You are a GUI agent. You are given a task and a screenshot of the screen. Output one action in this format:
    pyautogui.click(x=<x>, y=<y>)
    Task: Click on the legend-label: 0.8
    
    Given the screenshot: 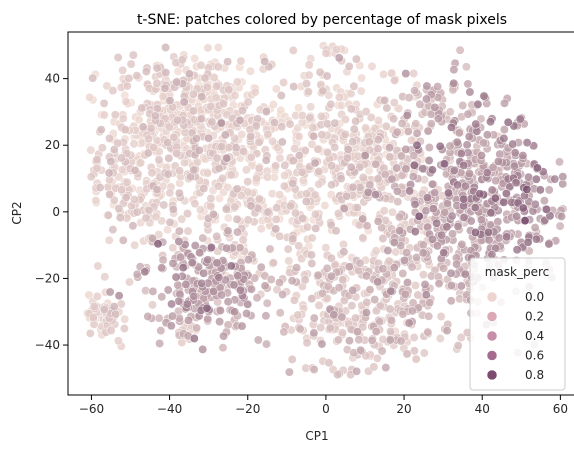 What is the action you would take?
    pyautogui.click(x=534, y=375)
    